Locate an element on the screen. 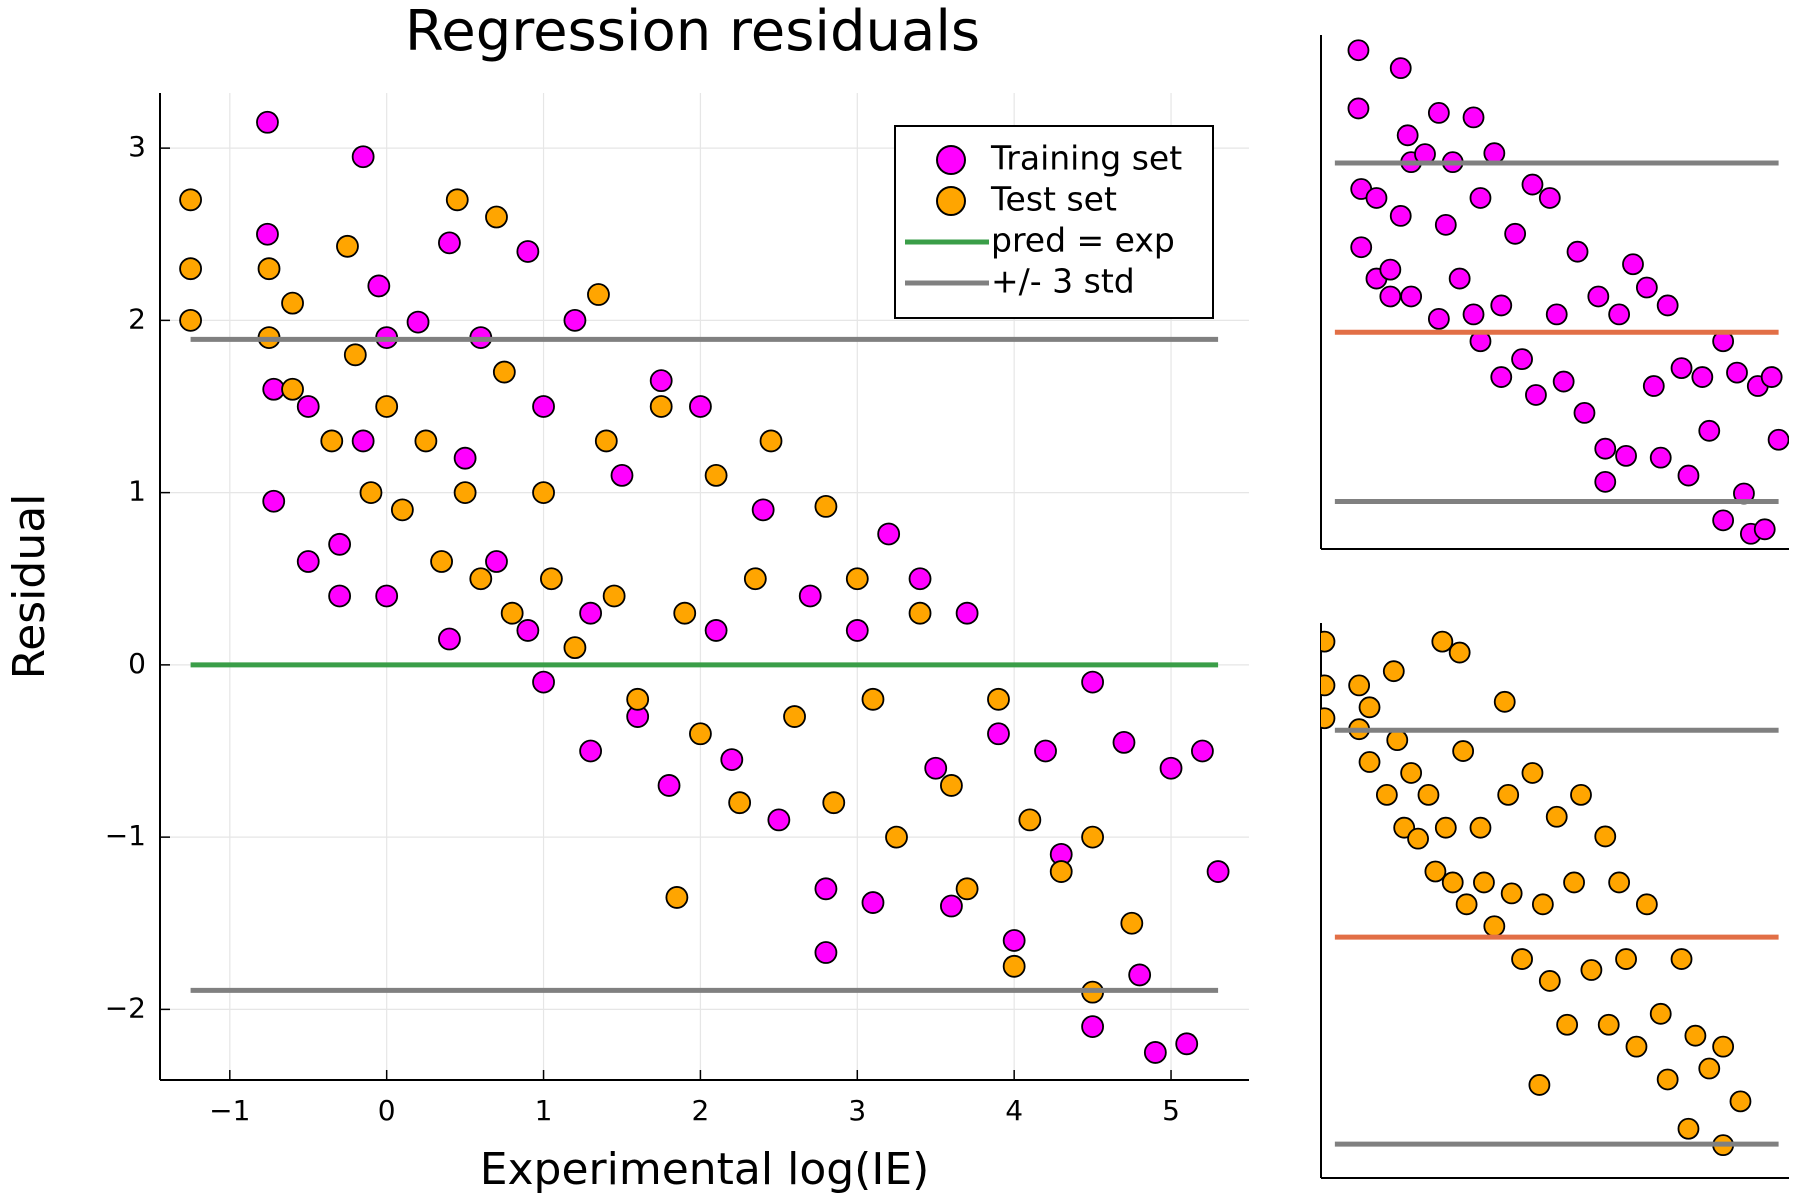 The height and width of the screenshot is (1200, 1800). y-tick-label: 1 is located at coordinates (137, 491).